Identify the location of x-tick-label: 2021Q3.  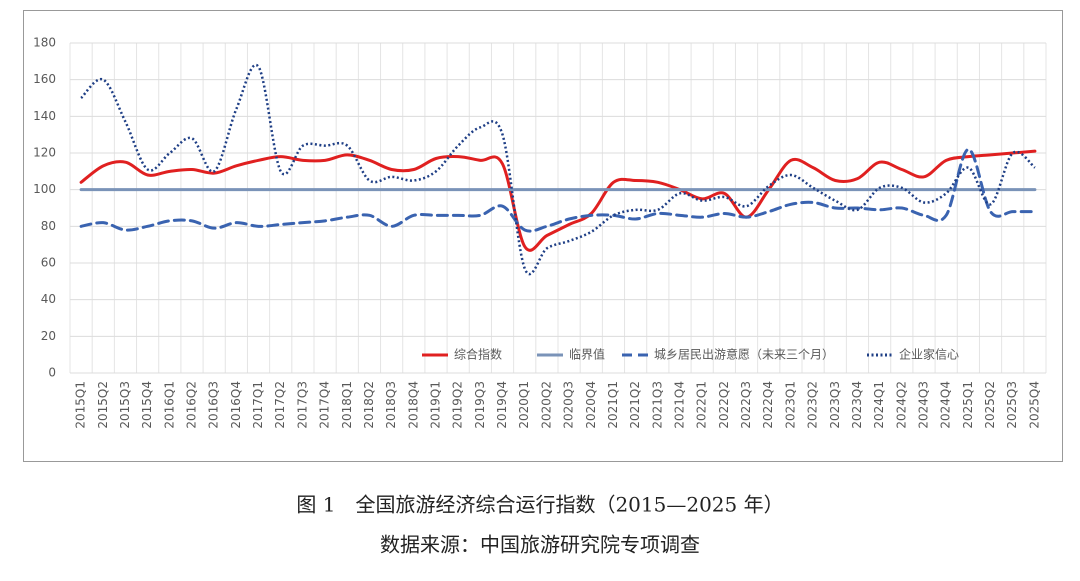
(657, 405).